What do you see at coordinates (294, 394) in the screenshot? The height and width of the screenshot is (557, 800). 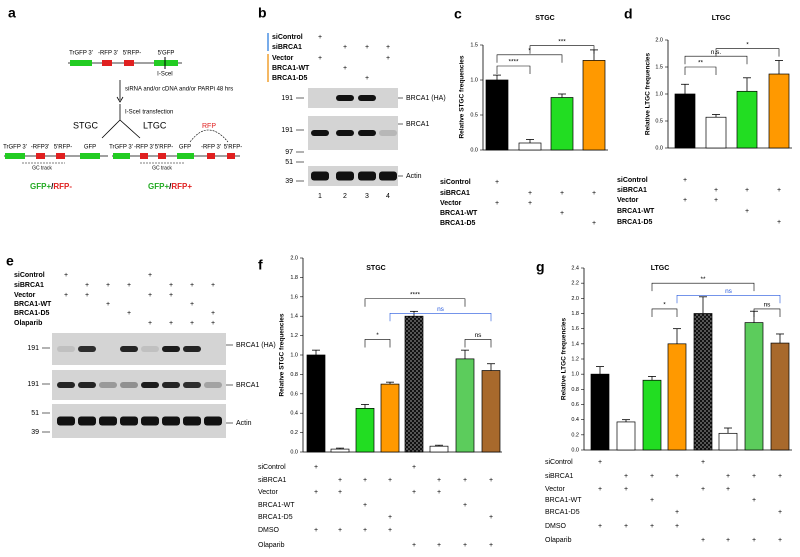 I see `y-tick-label: 0.6` at bounding box center [294, 394].